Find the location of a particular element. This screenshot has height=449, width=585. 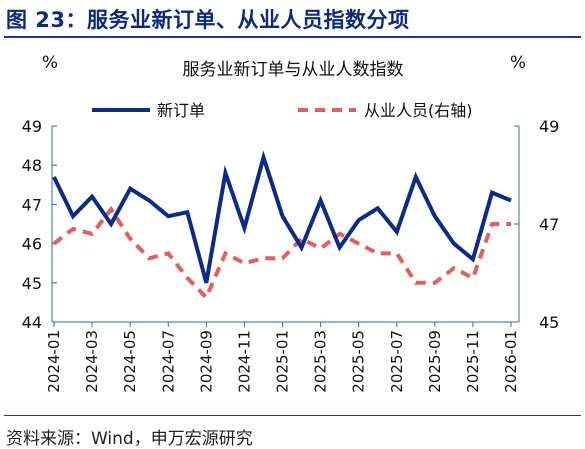

x-axis-tick-label: 2024-01 is located at coordinates (54, 361).